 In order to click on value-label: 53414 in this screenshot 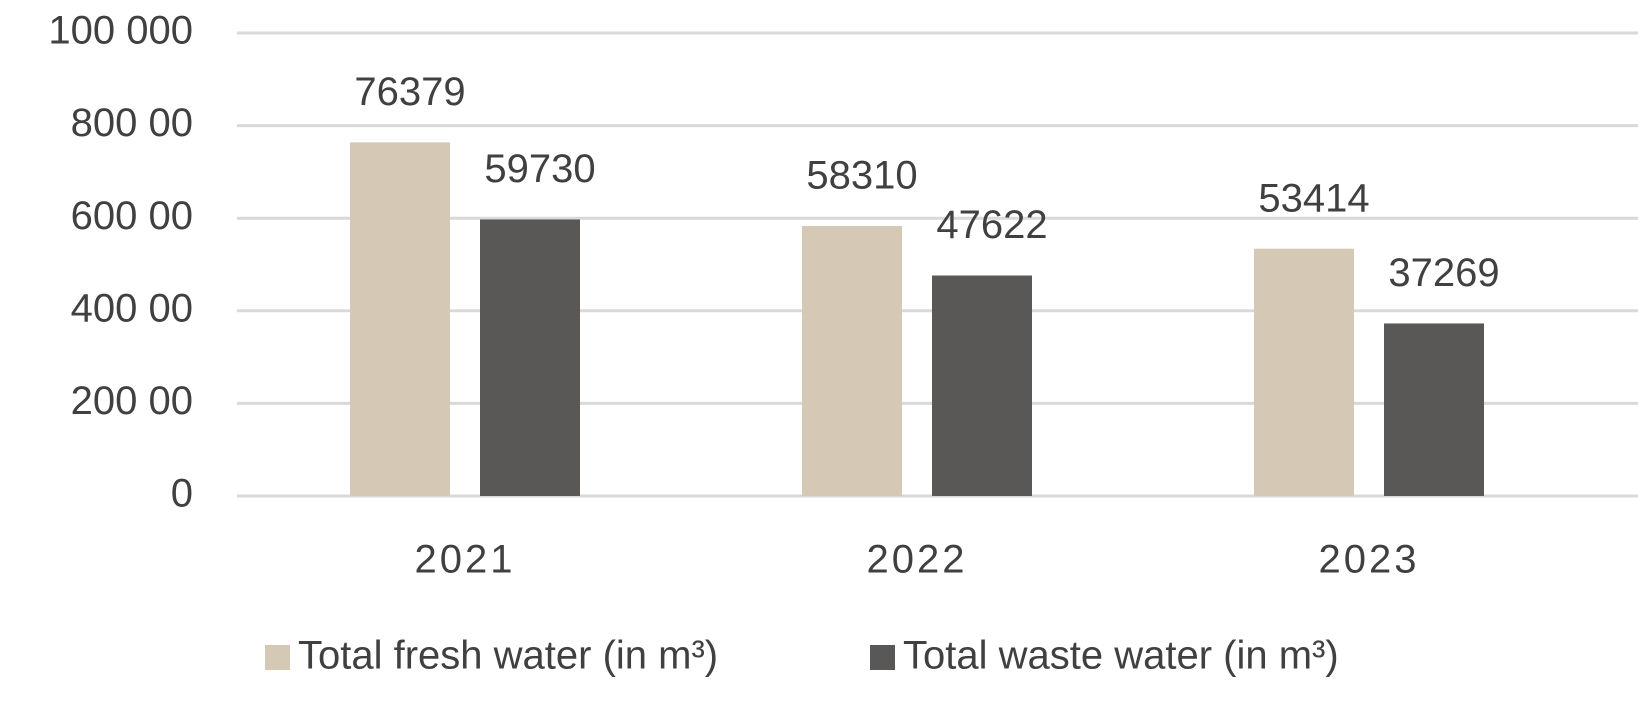, I will do `click(1313, 198)`.